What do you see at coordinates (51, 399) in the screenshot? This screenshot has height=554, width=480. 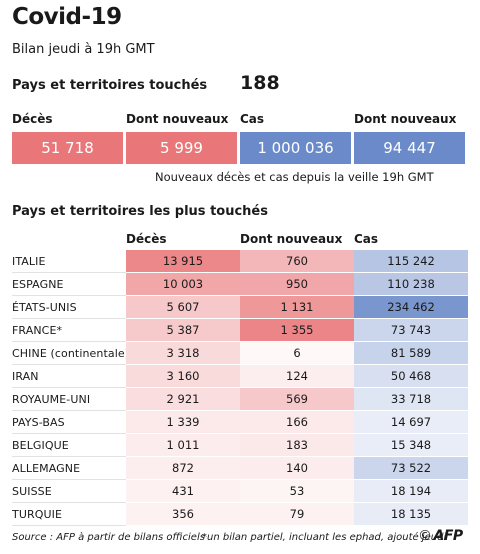 I see `country-name: ROYAUME-UNI` at bounding box center [51, 399].